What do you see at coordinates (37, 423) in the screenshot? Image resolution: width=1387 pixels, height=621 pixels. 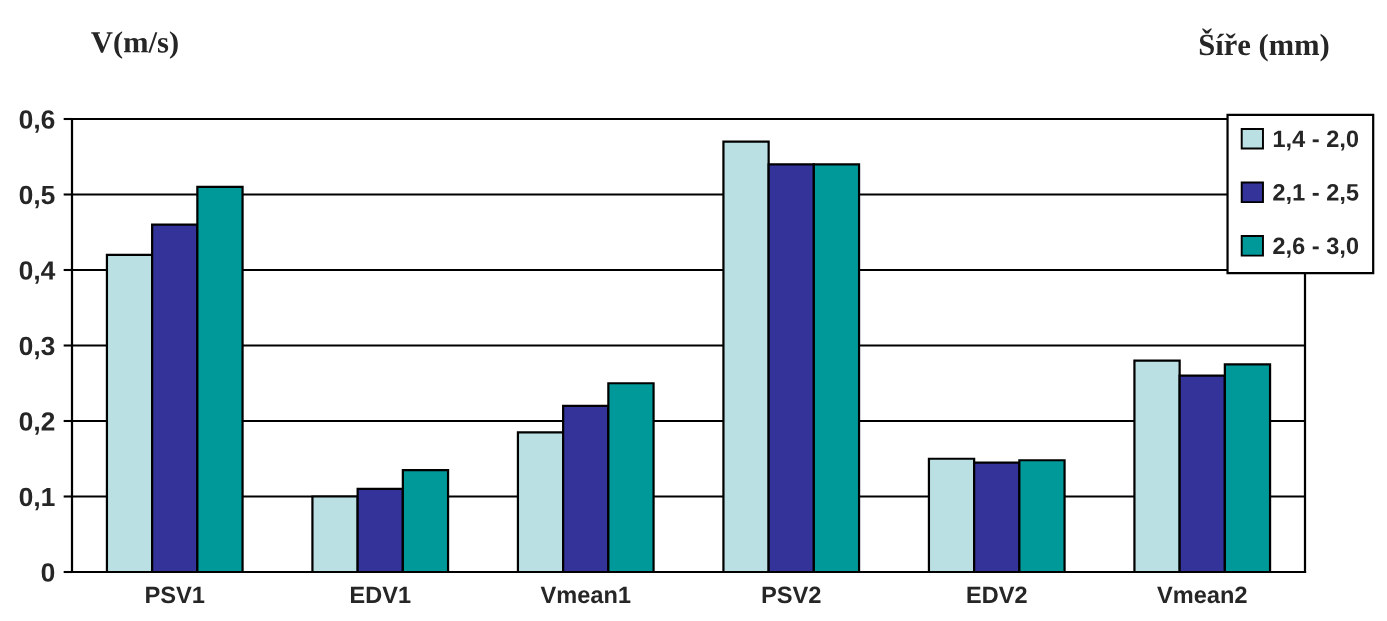 I see `y-tick-label: 0,2` at bounding box center [37, 423].